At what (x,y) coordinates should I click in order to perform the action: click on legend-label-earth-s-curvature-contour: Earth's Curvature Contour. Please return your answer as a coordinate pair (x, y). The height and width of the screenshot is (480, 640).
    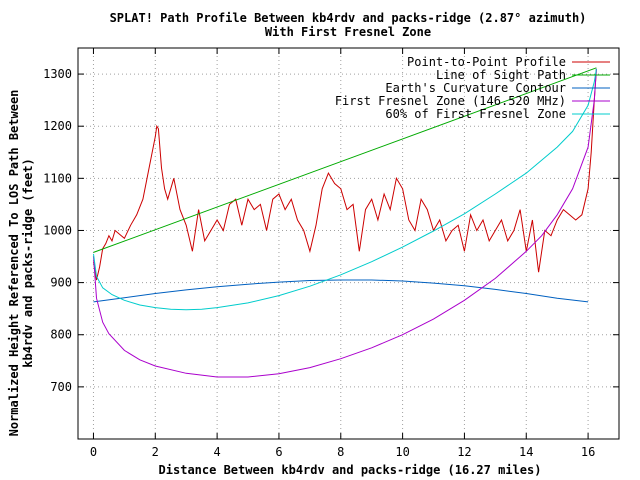
    Looking at the image, I should click on (475, 88).